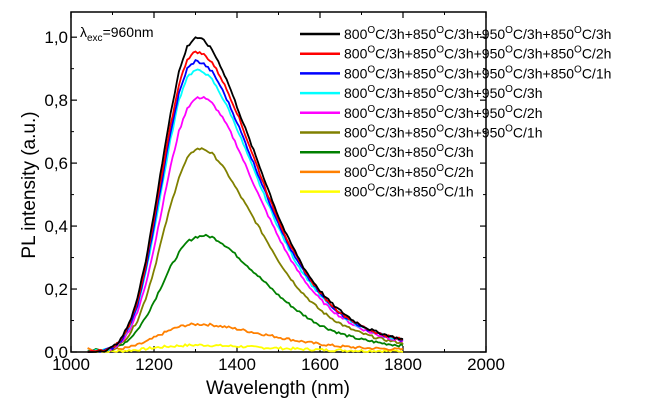 This screenshot has width=670, height=400. Describe the element at coordinates (117, 34) in the screenshot. I see `excitation-wavelength-annotation: λexc=960nm` at that location.